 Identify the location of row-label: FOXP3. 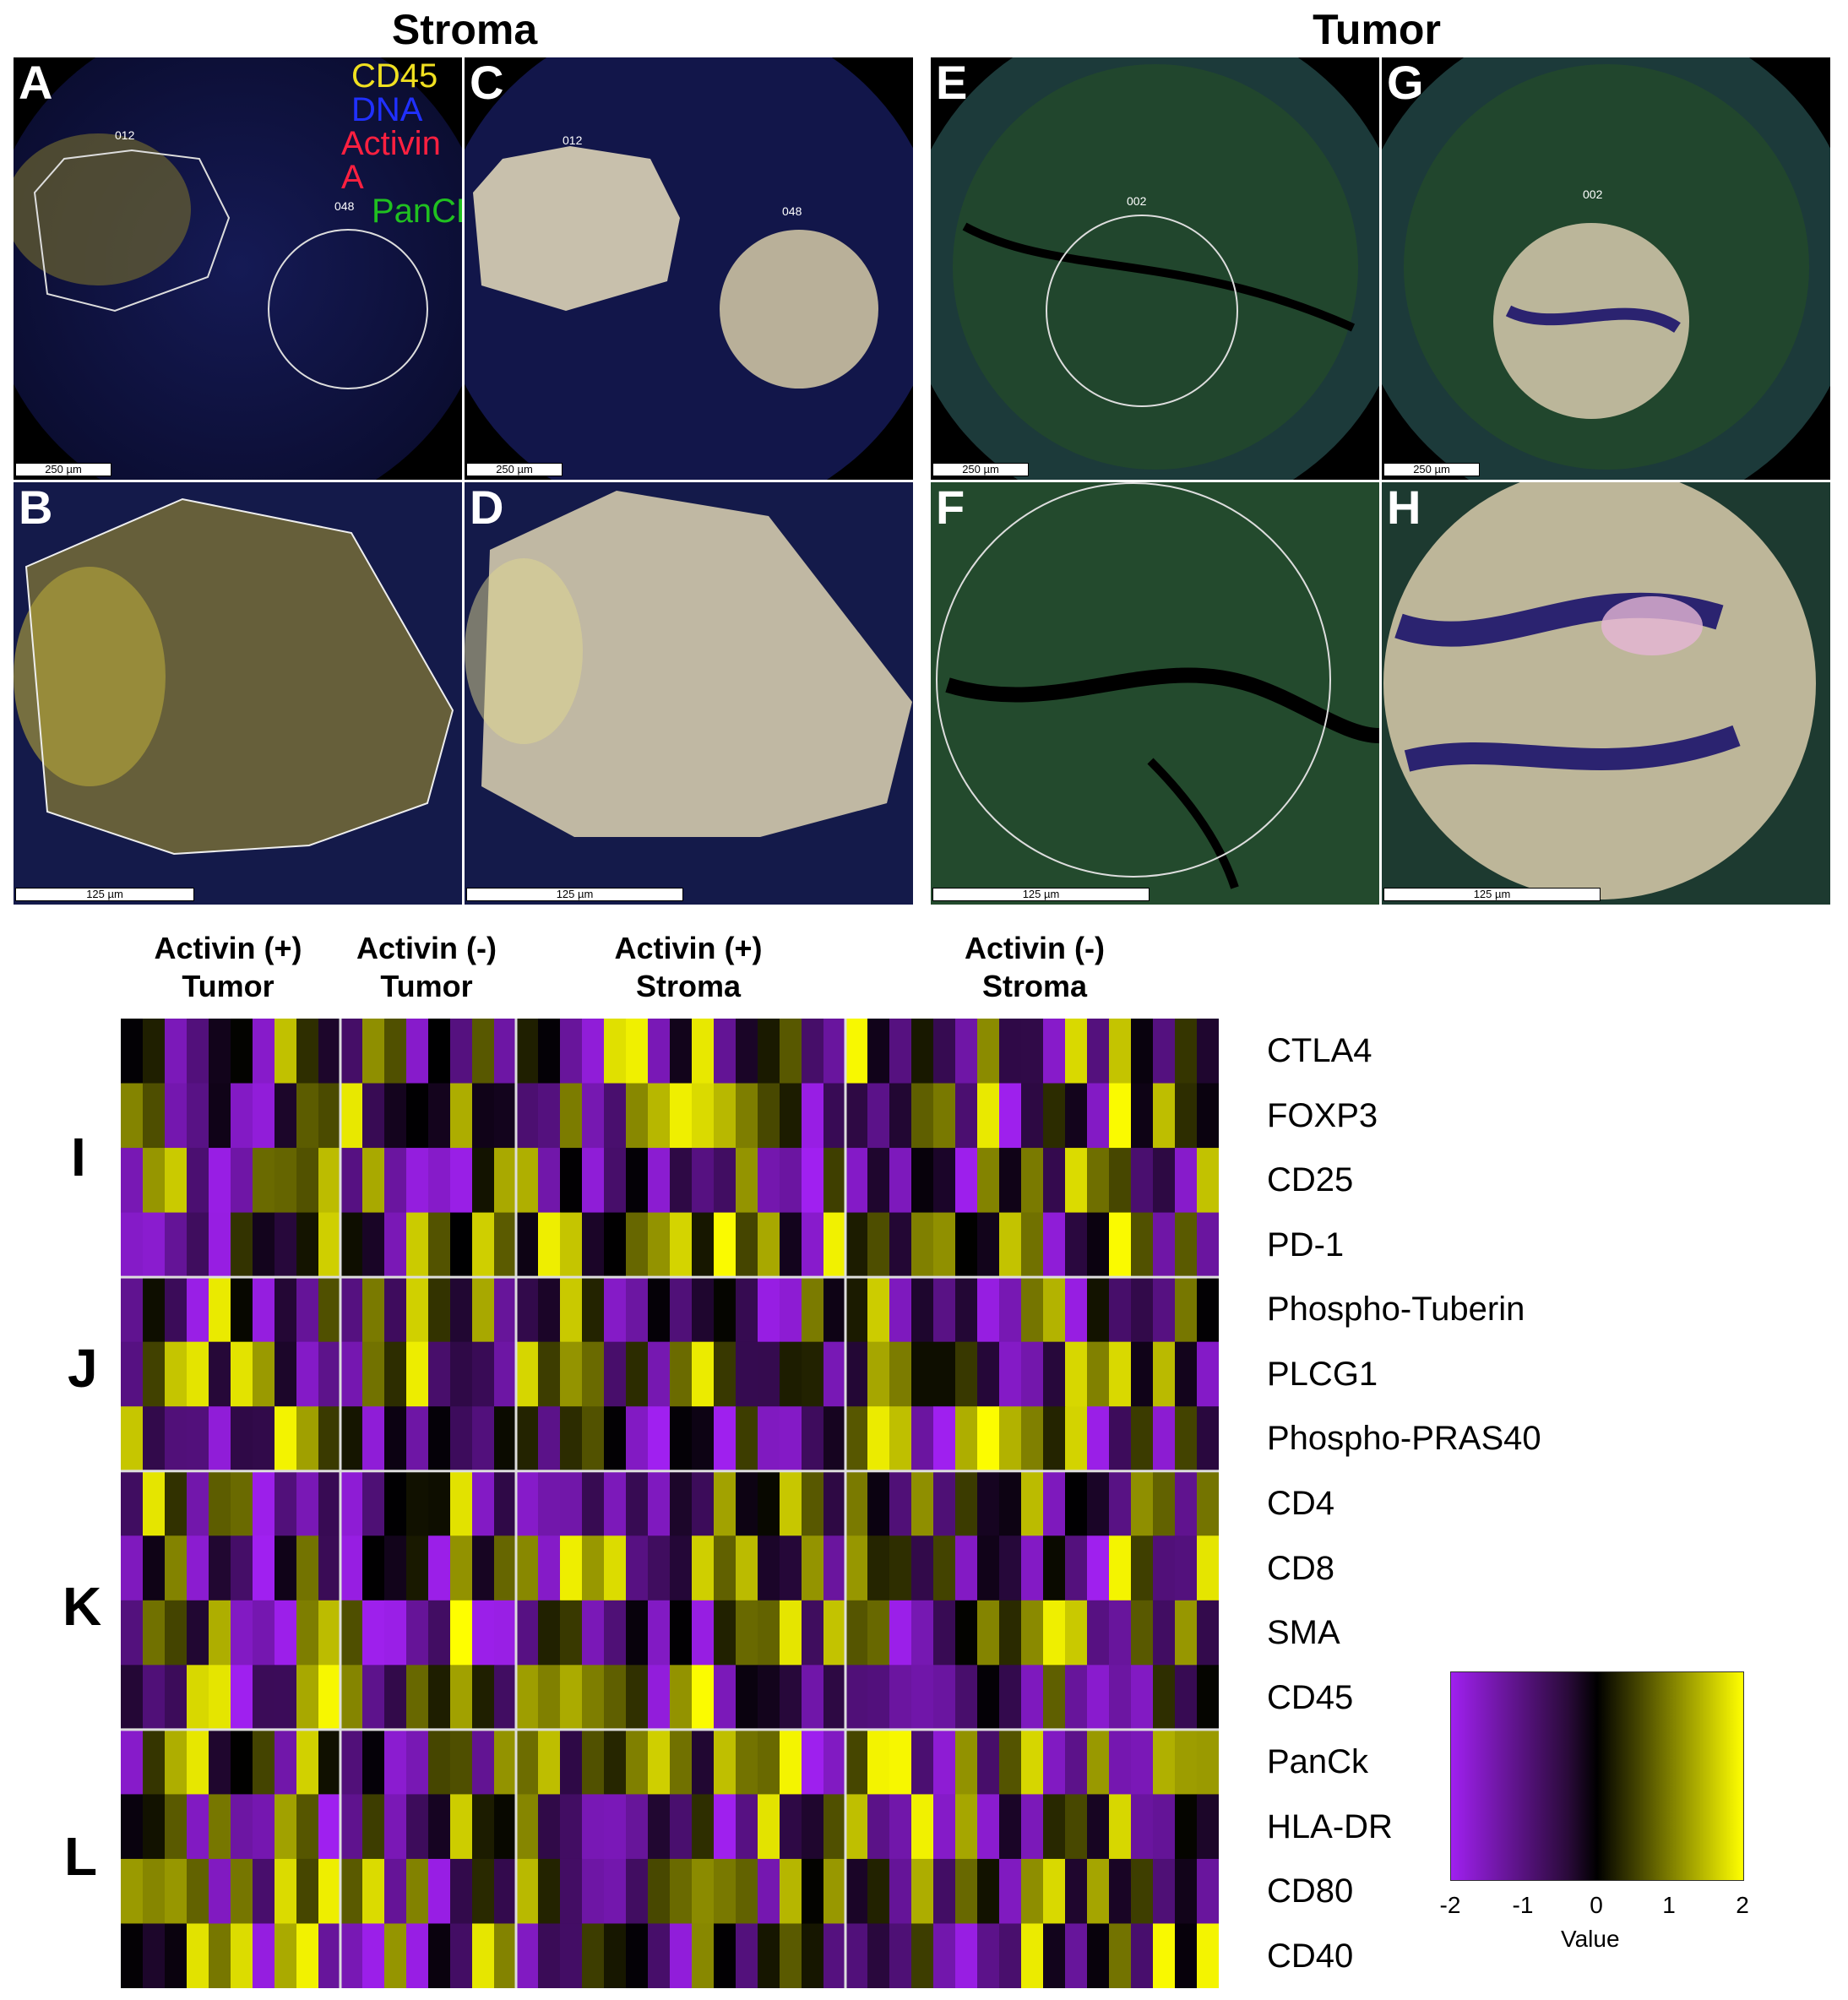
(1322, 1115).